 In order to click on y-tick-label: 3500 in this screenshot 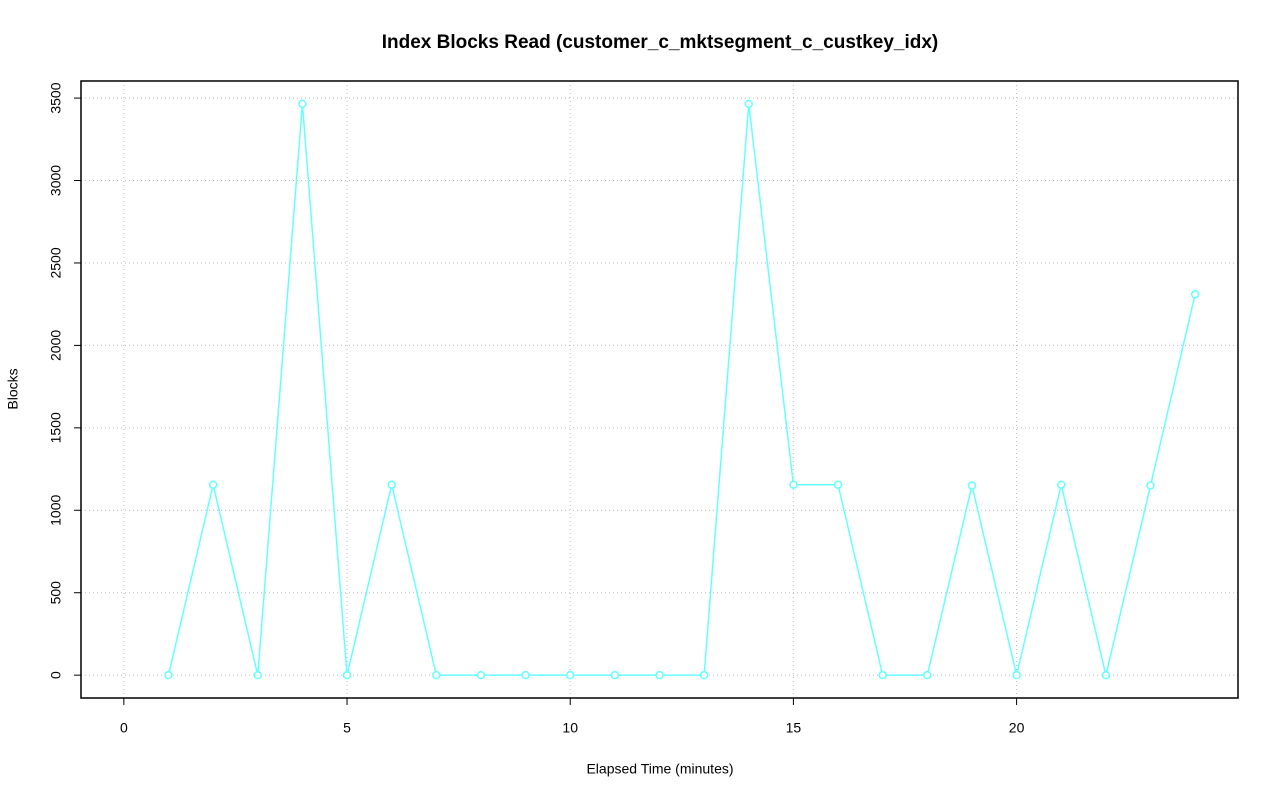, I will do `click(56, 97)`.